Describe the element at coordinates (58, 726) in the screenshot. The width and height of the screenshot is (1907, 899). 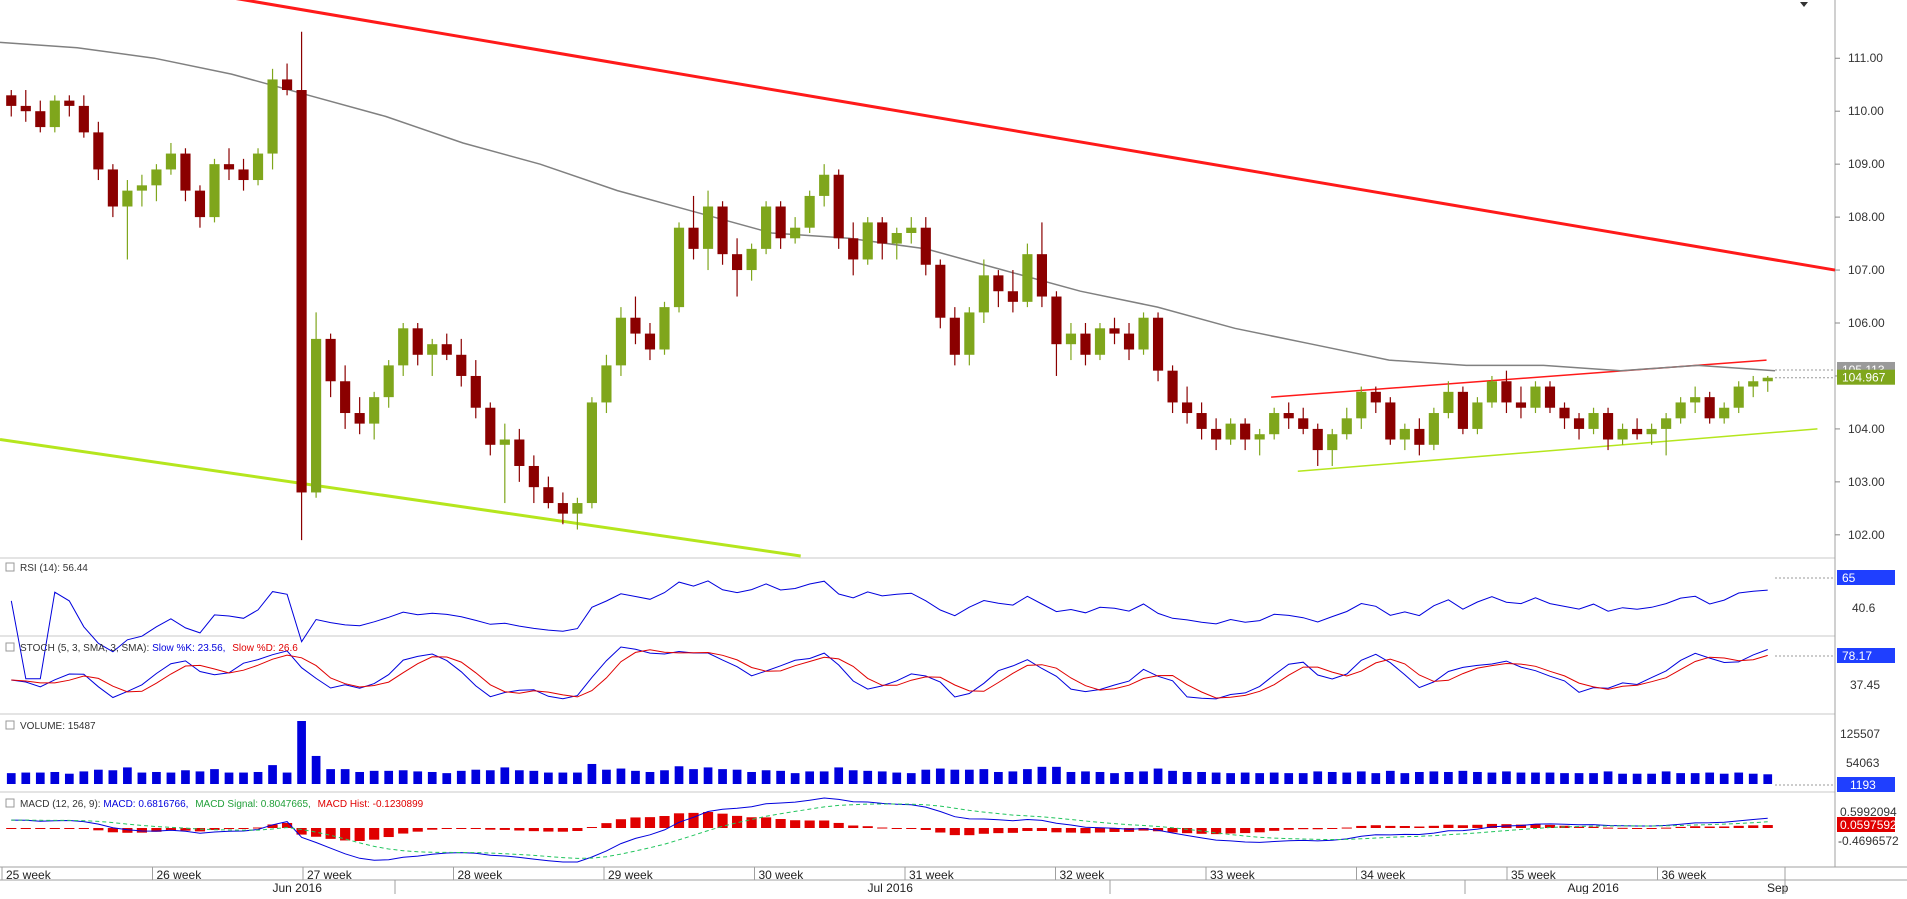
I see `volume-title-text: VOLUME: 15487` at that location.